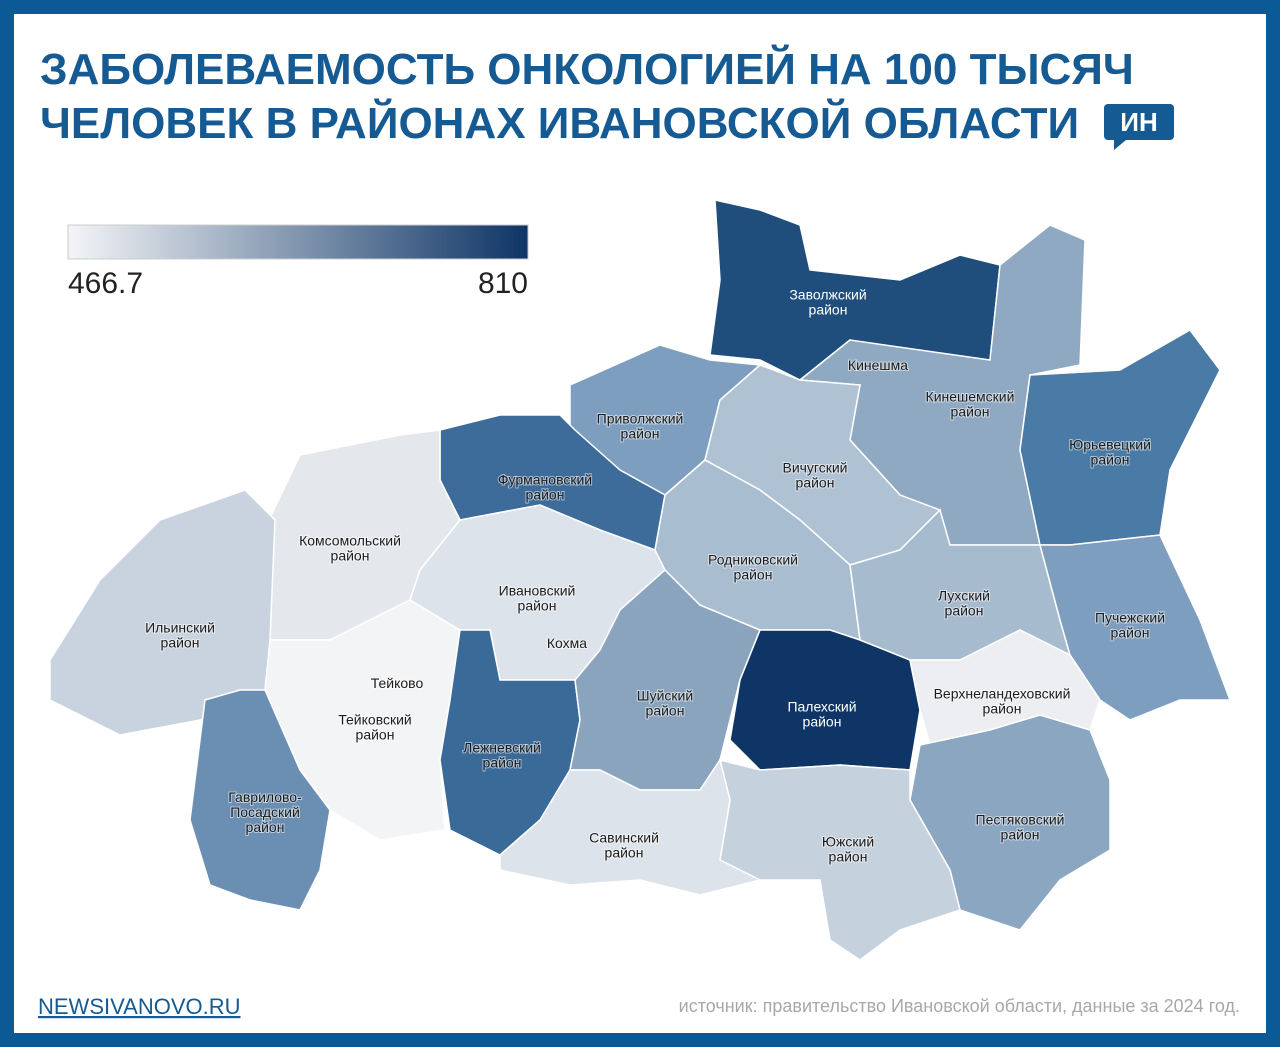 This screenshot has width=1280, height=1047. I want to click on region-label: Родниковский, so click(753, 560).